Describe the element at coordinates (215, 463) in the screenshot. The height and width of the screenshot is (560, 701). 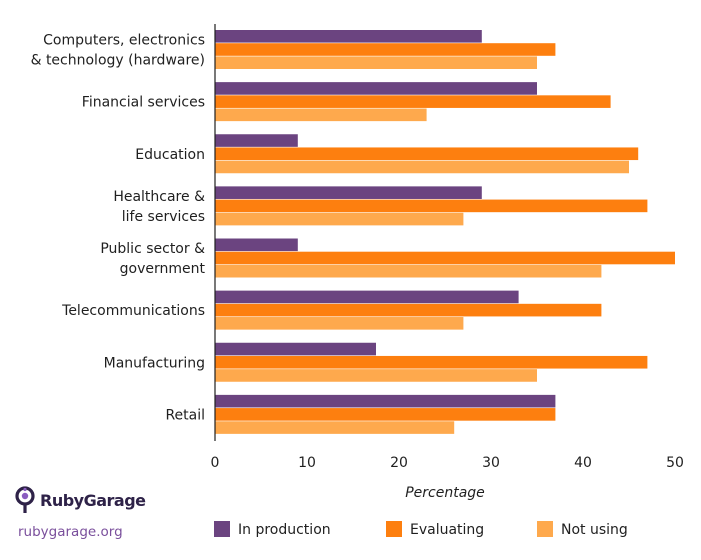
I see `x-tick-label: 0` at that location.